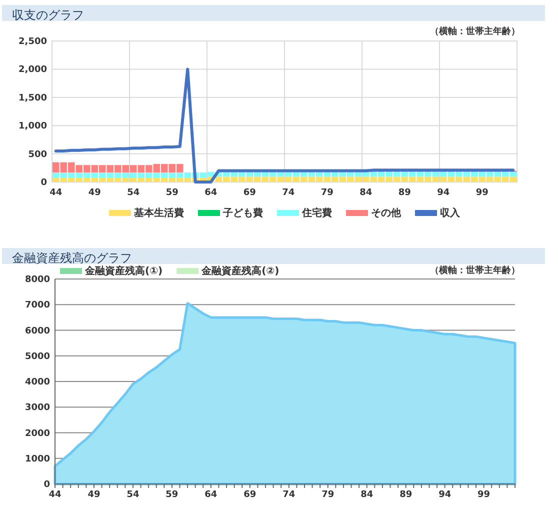  Describe the element at coordinates (37, 433) in the screenshot. I see `y-tick-label: 2000` at that location.